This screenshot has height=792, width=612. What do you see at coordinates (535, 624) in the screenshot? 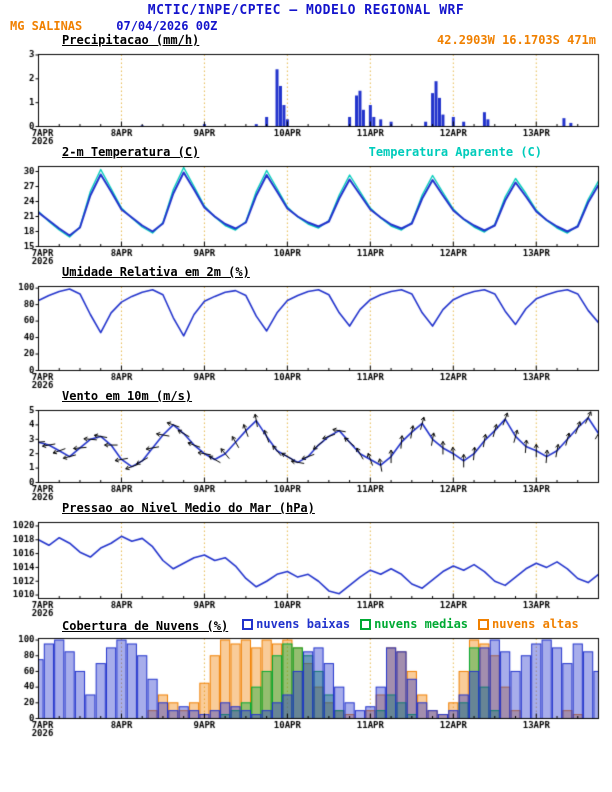
I see `legend-label-high: nuvens altas` at bounding box center [535, 624].